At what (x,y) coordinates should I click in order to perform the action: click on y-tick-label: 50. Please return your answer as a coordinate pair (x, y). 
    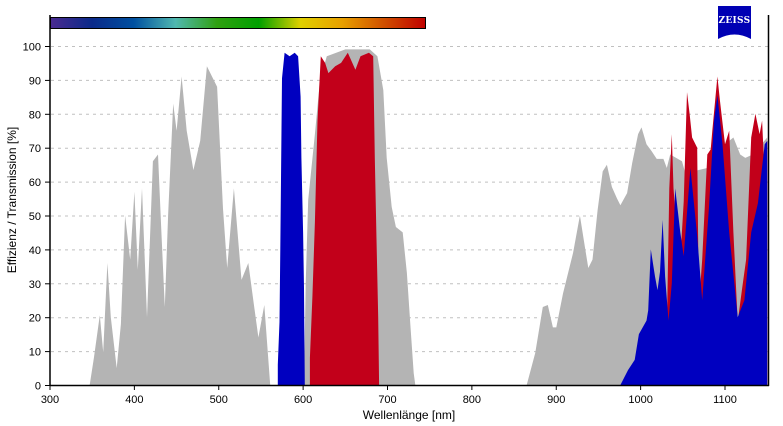
    Looking at the image, I should click on (35, 217).